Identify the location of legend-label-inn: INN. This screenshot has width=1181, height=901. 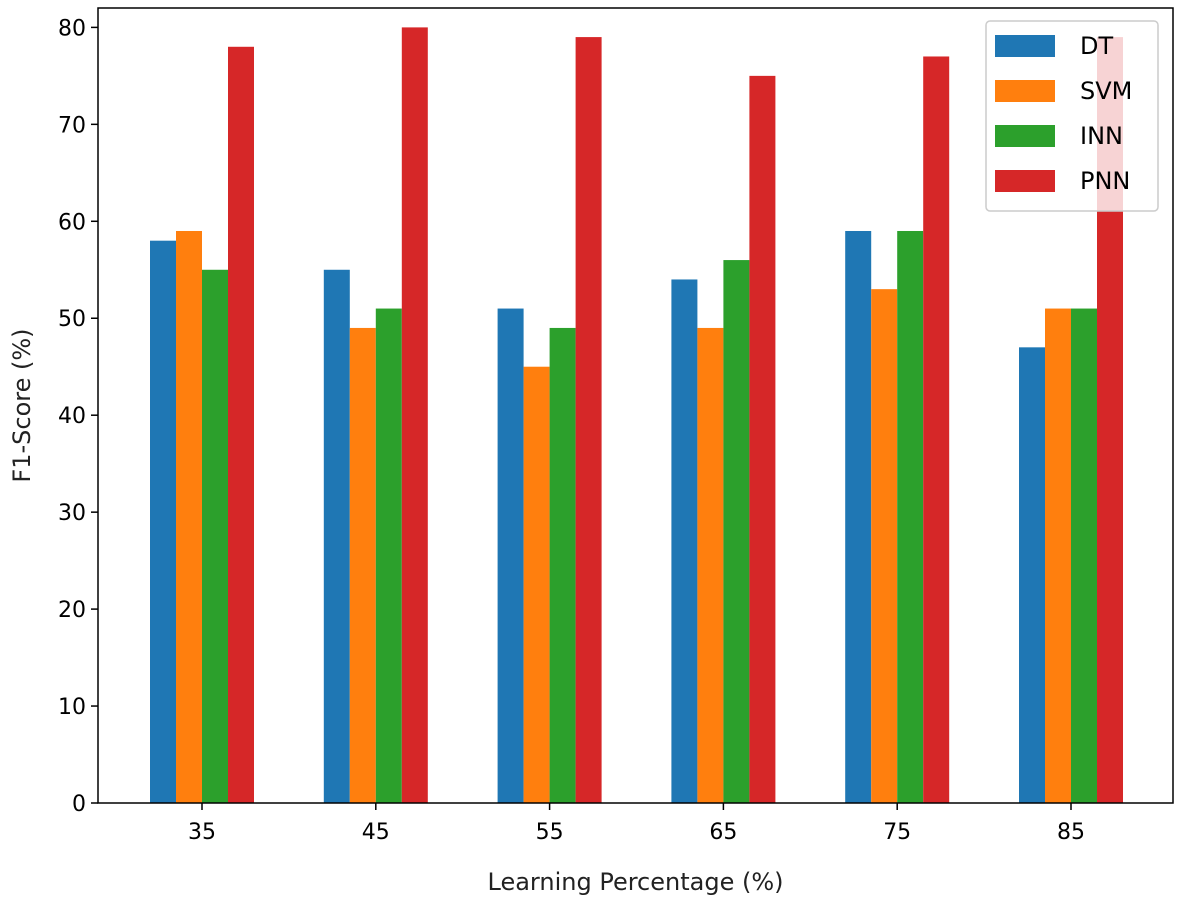
(1101, 136).